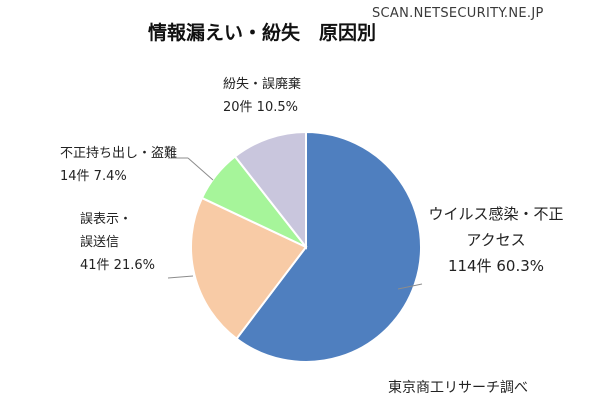 This screenshot has width=600, height=415. I want to click on slice-misdisplay-misdelivery, so click(249, 268).